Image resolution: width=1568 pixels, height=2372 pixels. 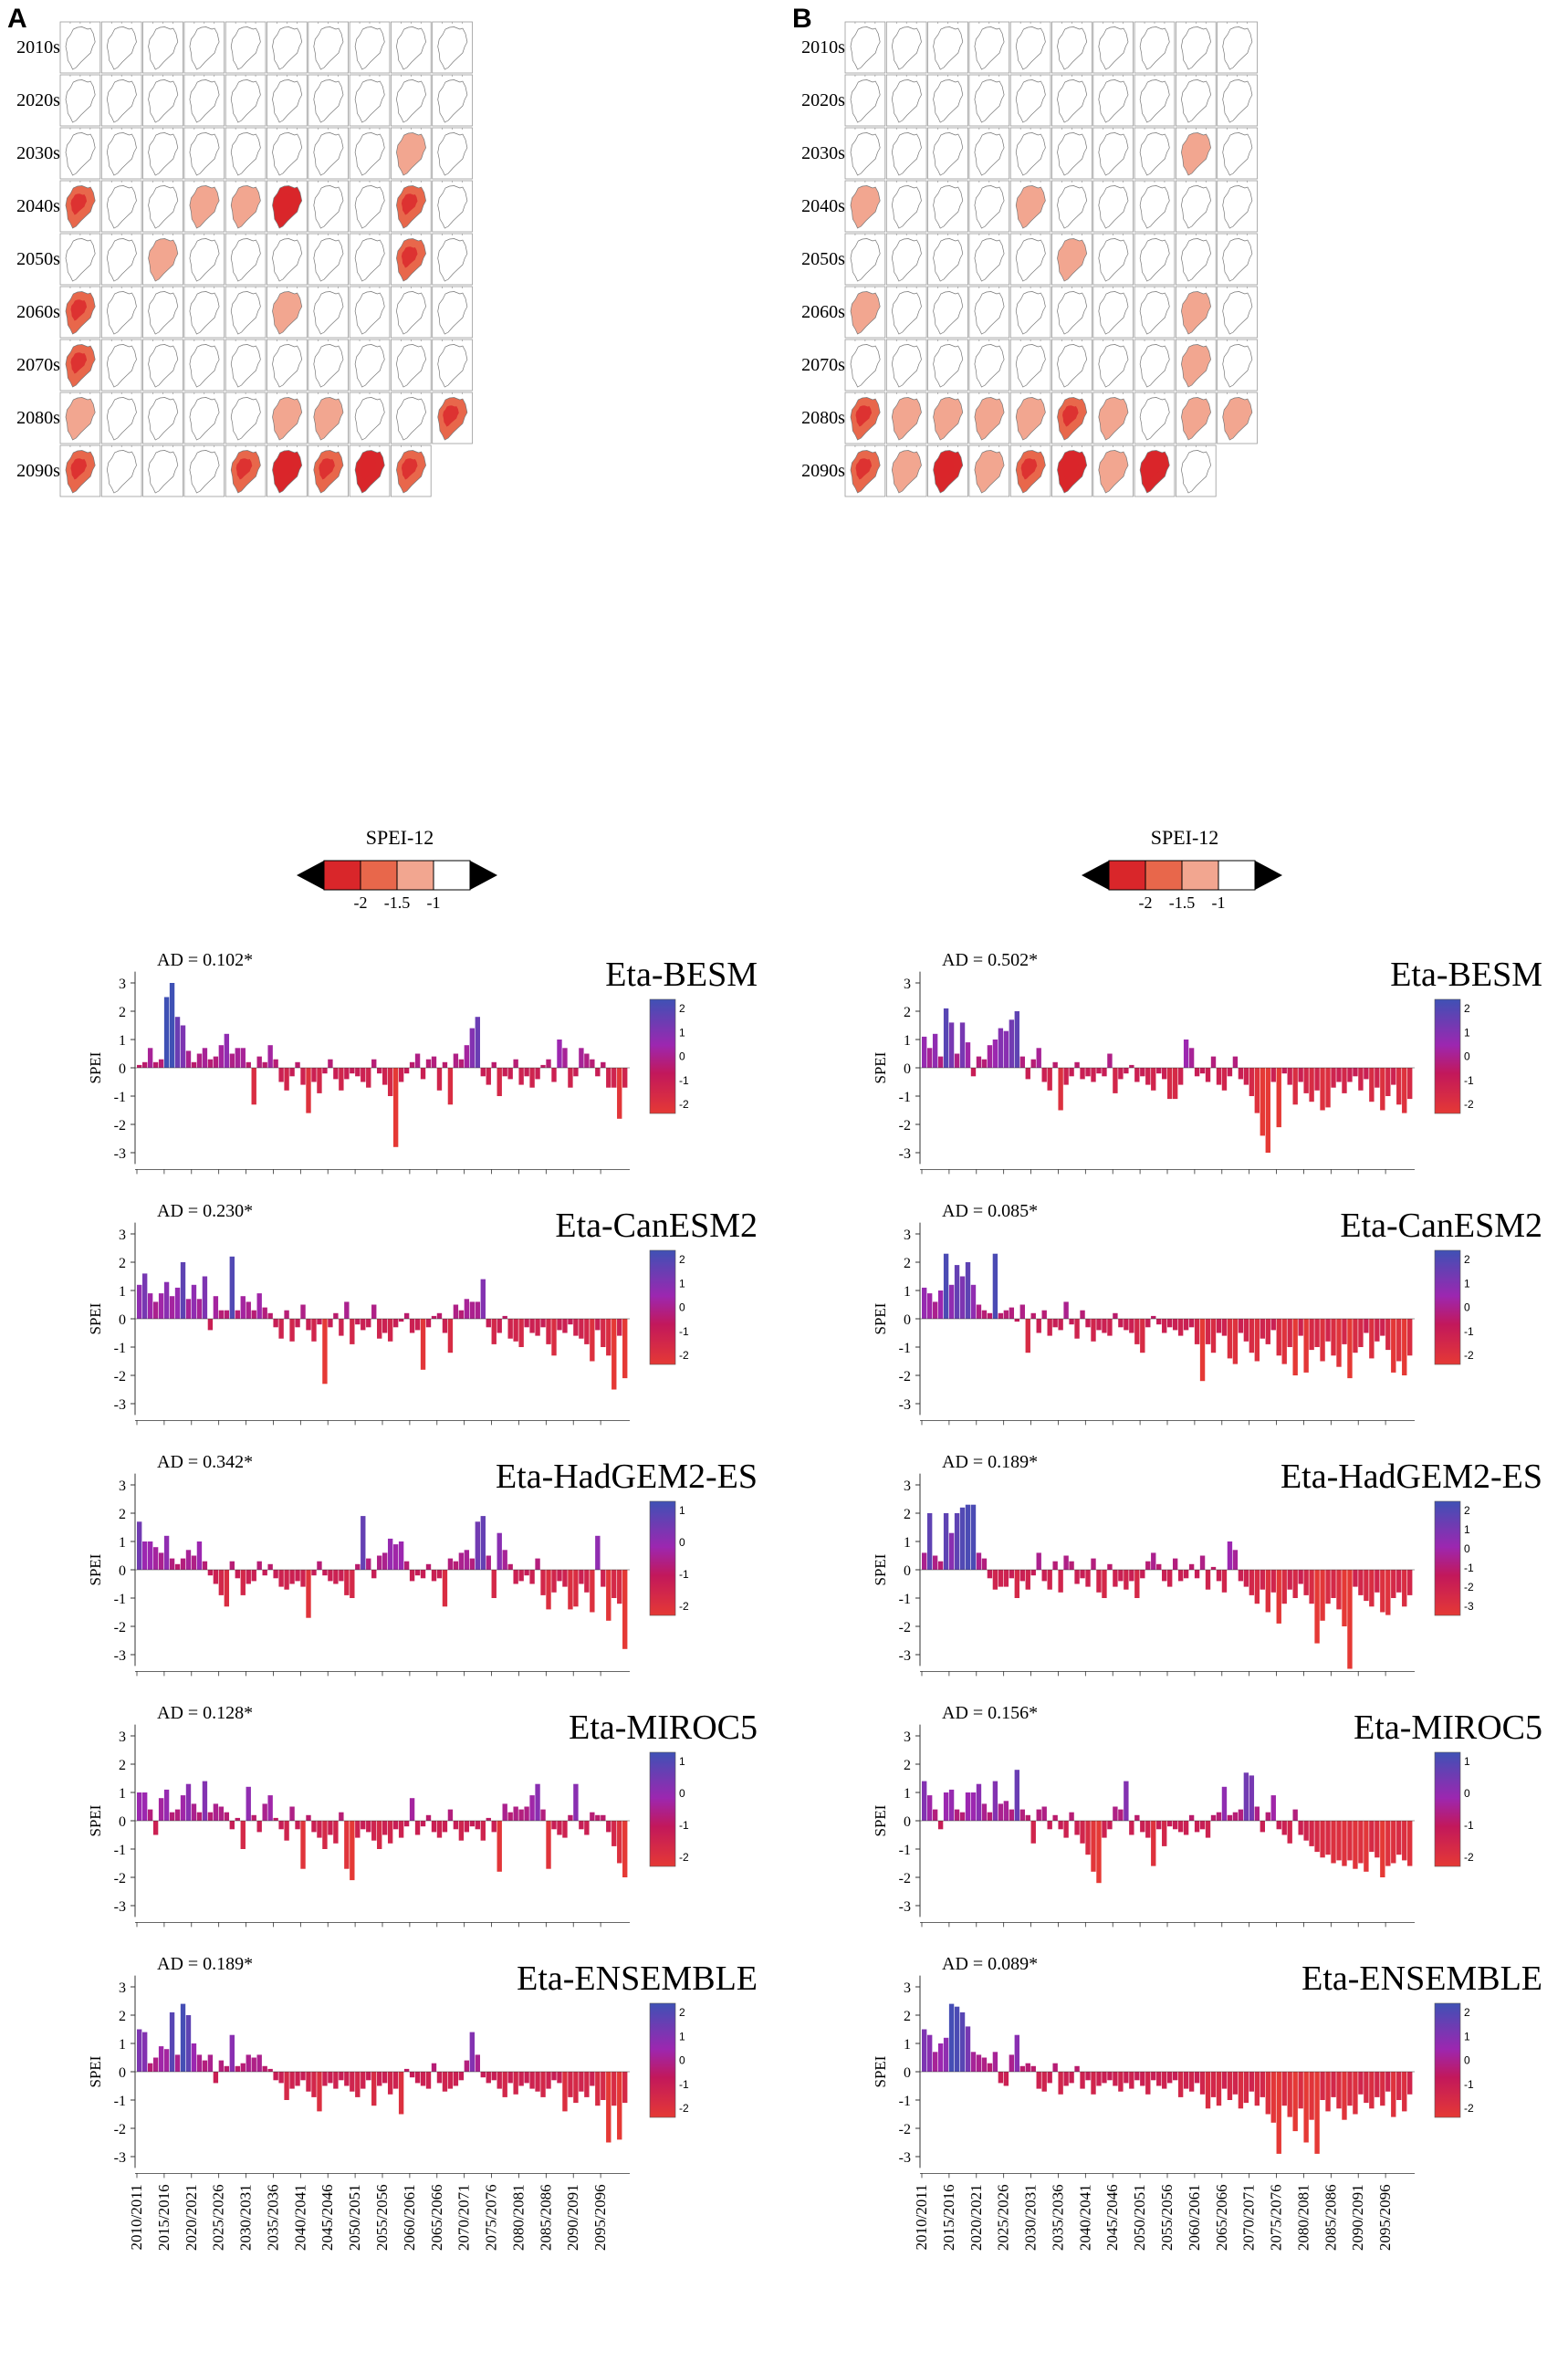 I want to click on y-tick-label: 1, so click(x=122, y=1543).